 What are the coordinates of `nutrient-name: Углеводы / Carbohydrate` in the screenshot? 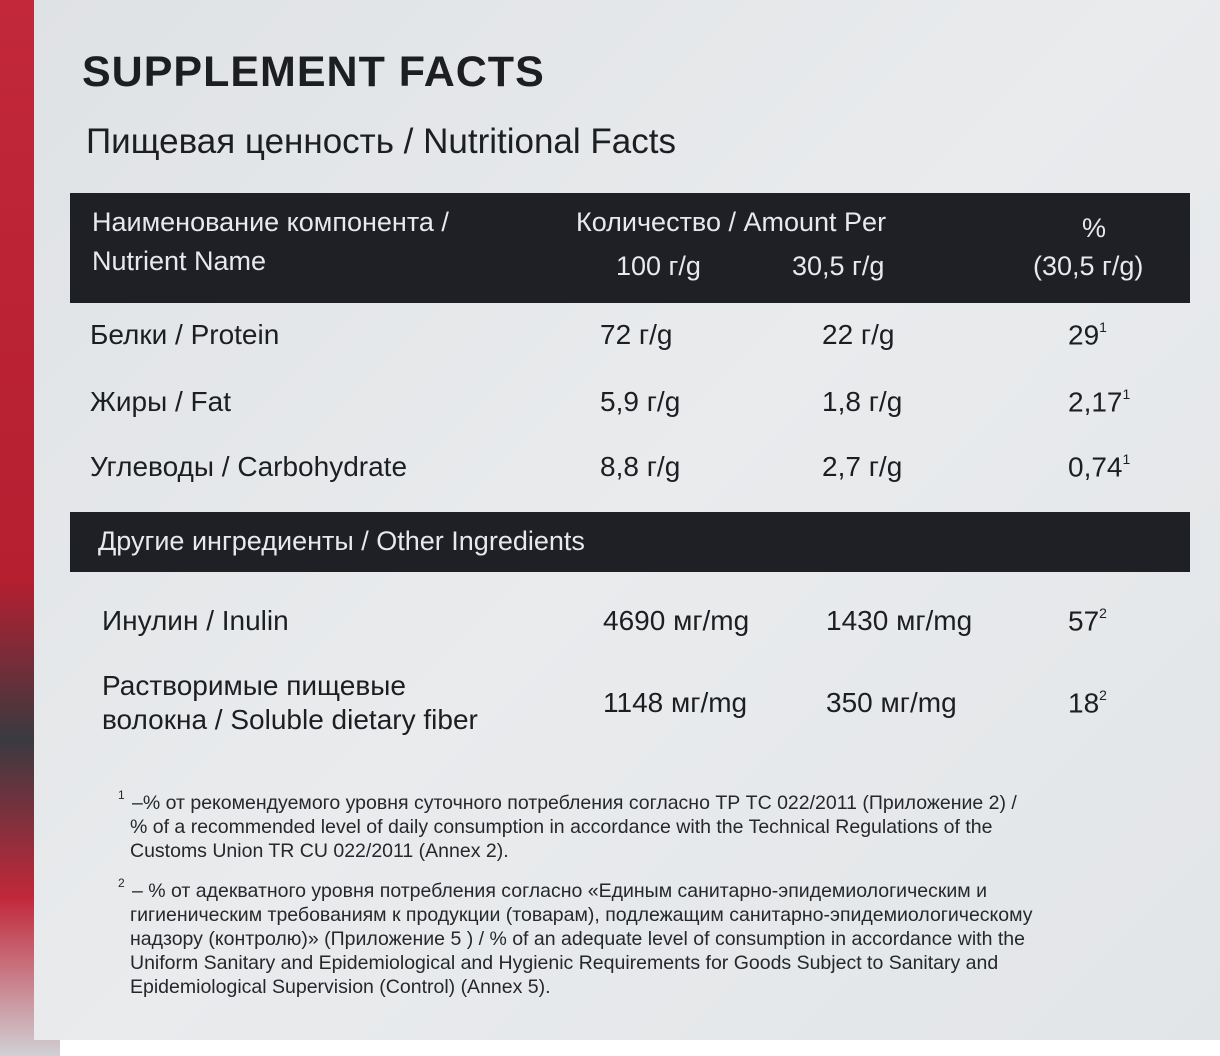 It's located at (249, 466).